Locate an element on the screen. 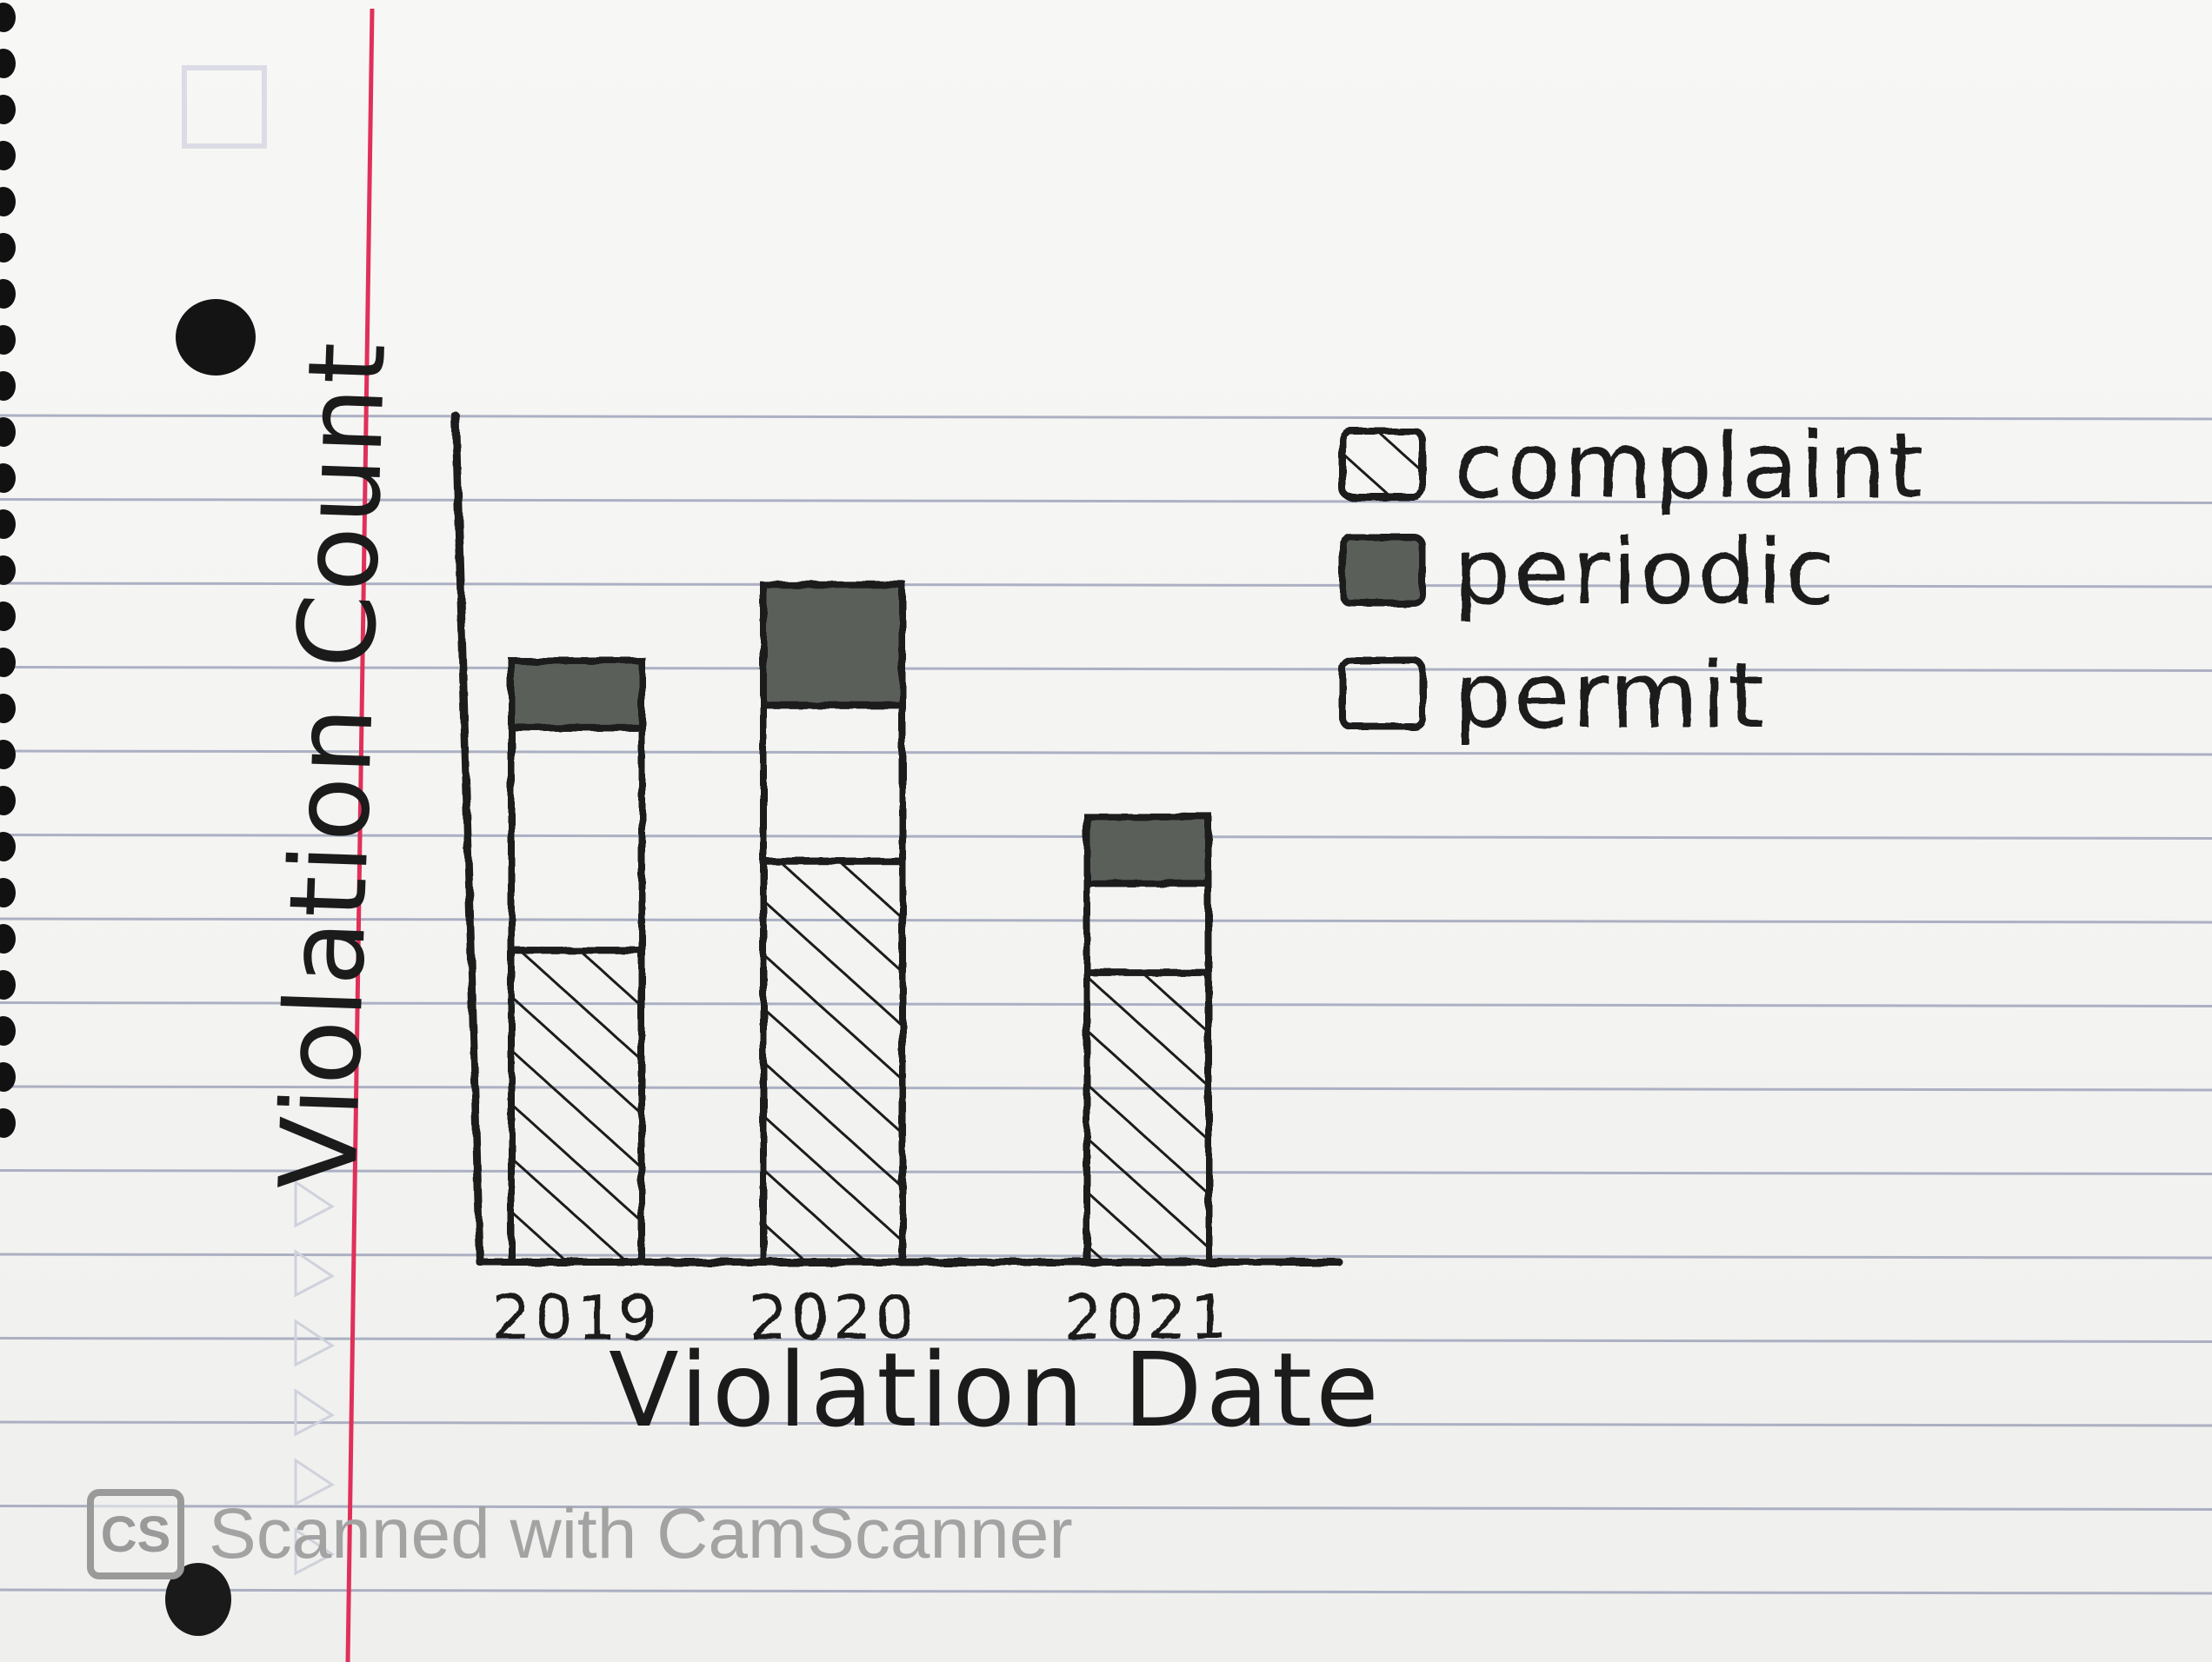  punch-hole-top is located at coordinates (216, 337).